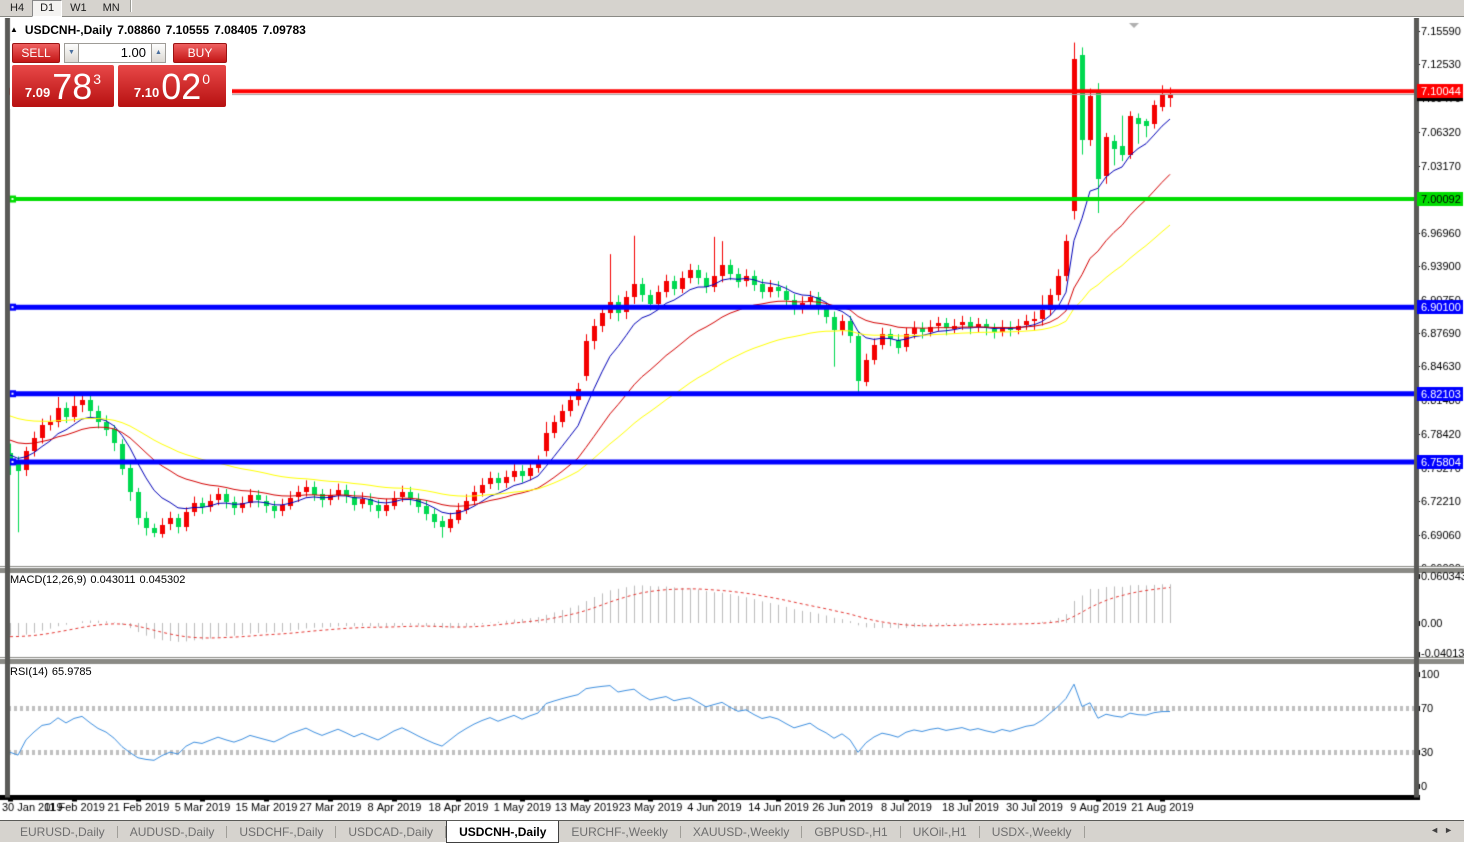 The image size is (1464, 843). I want to click on buy-price-sup: 0, so click(206, 79).